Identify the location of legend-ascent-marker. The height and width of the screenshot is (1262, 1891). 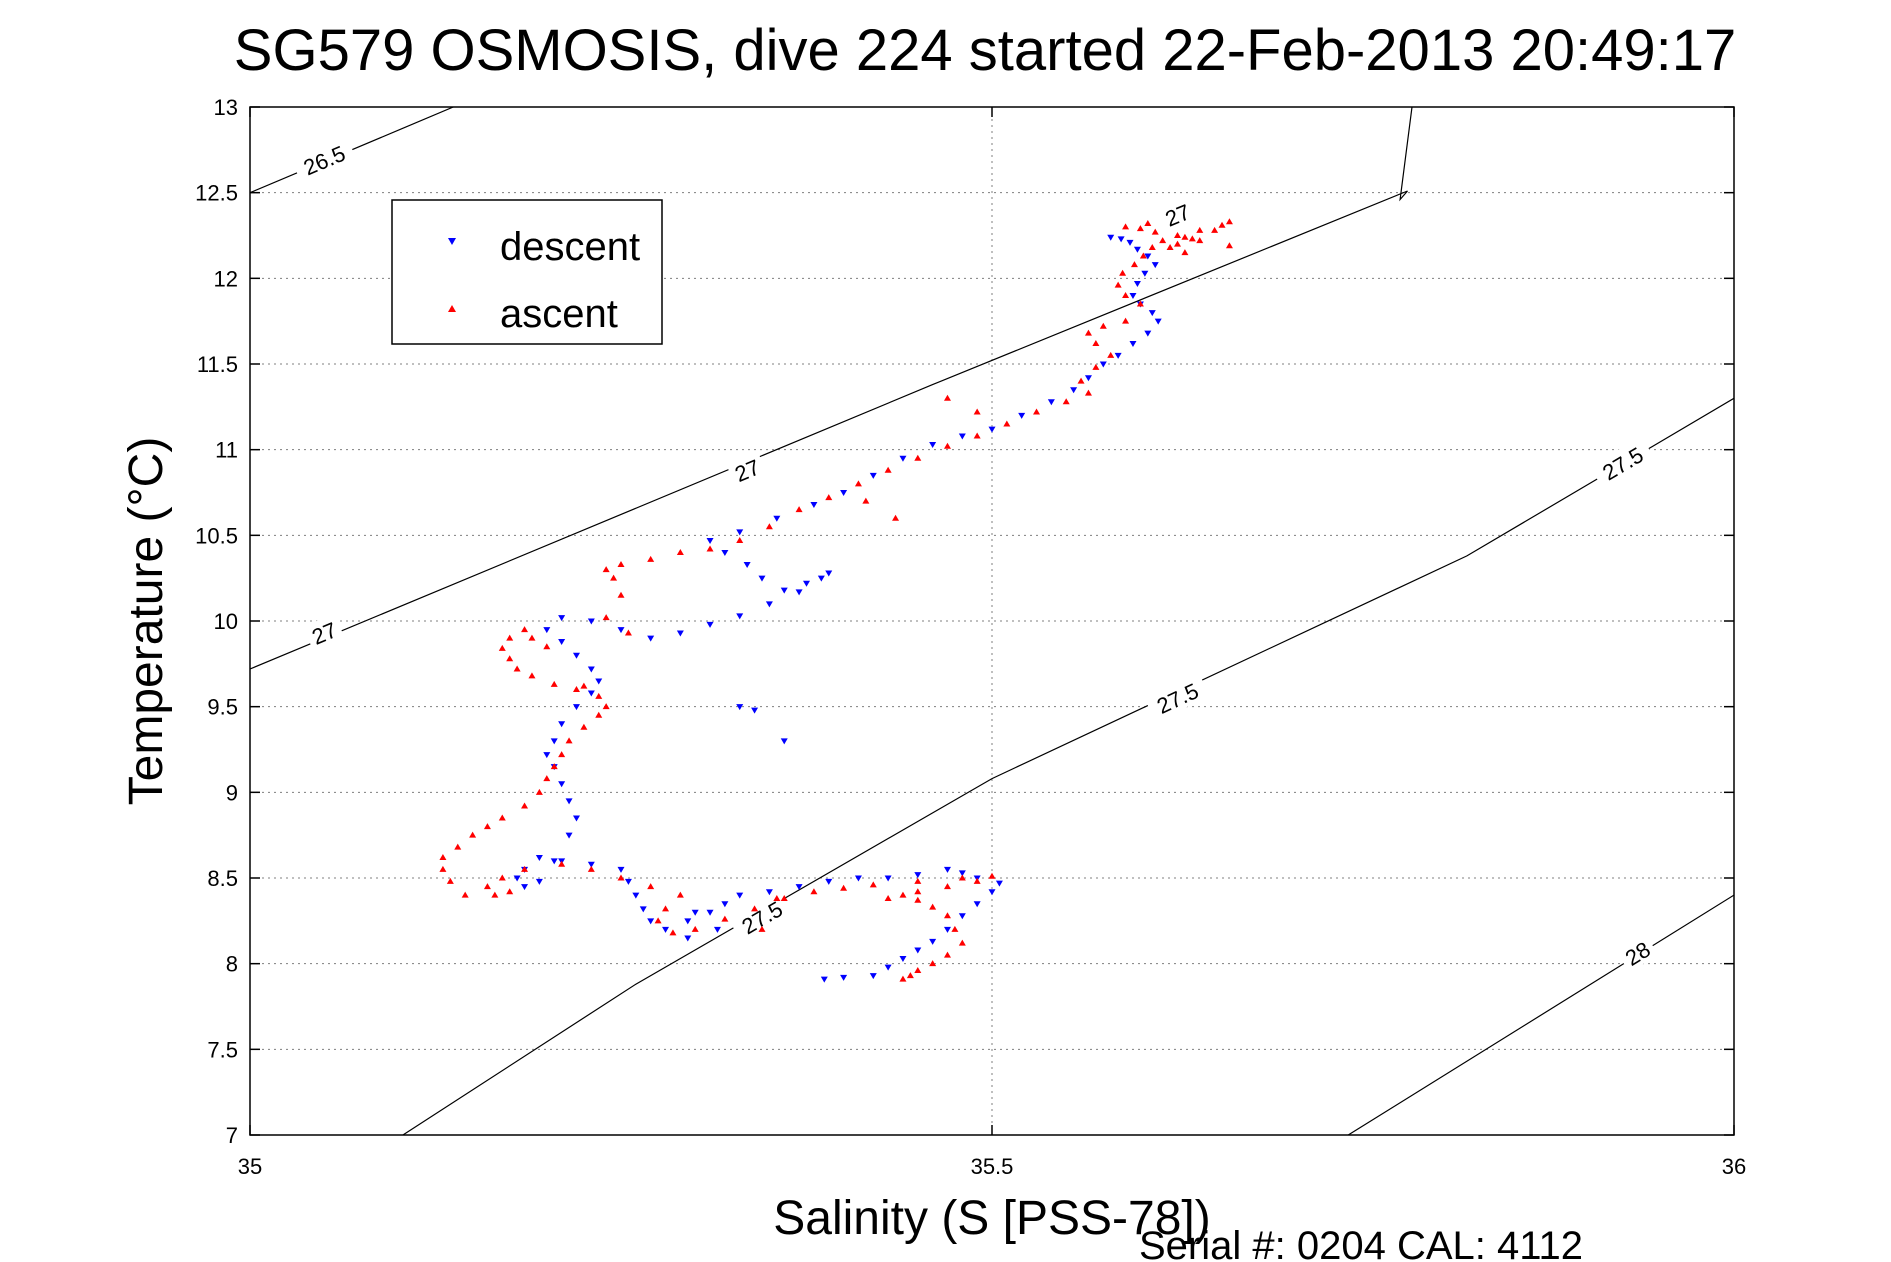
(452, 308).